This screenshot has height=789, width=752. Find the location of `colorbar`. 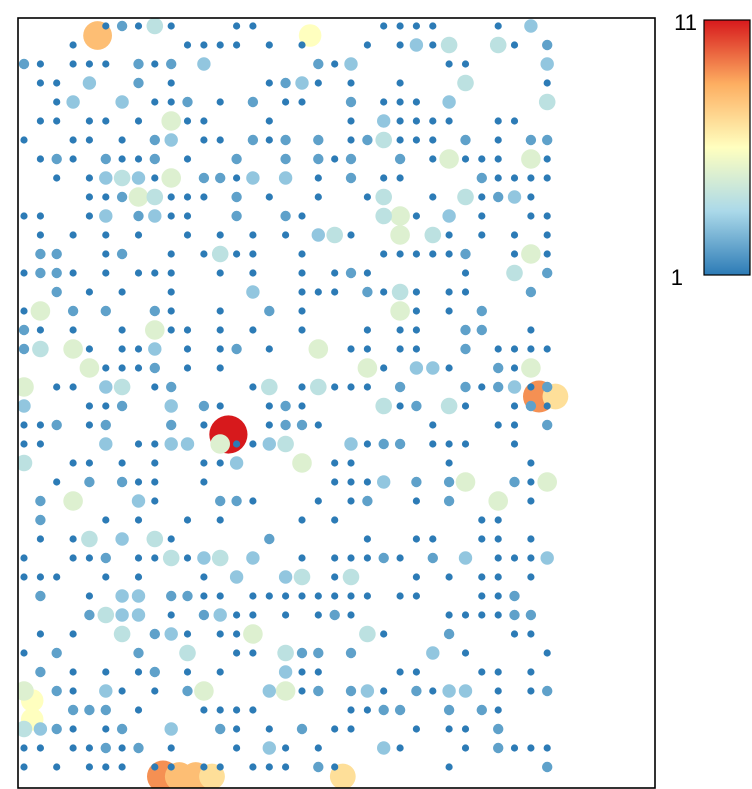

colorbar is located at coordinates (727, 147).